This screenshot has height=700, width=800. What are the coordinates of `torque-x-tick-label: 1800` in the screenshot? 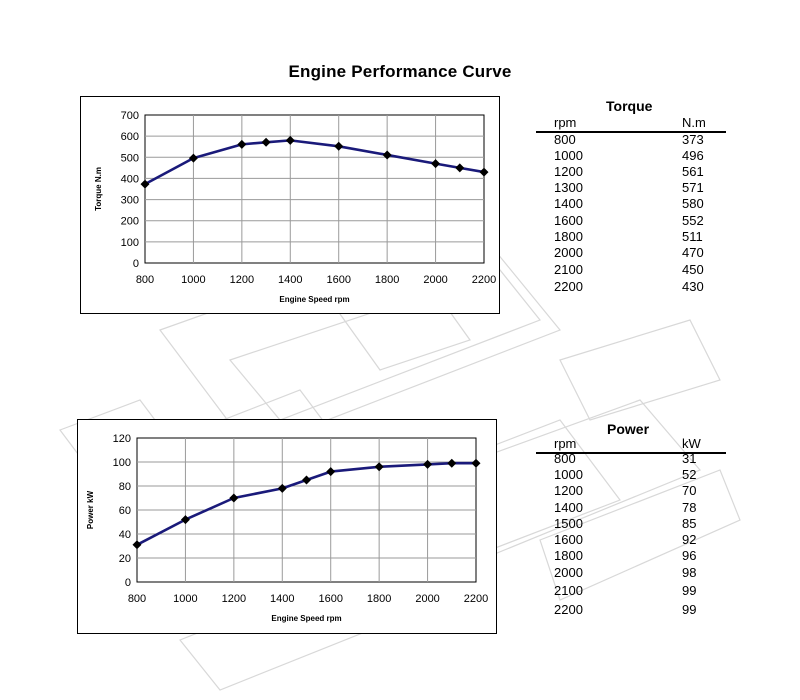 It's located at (387, 280).